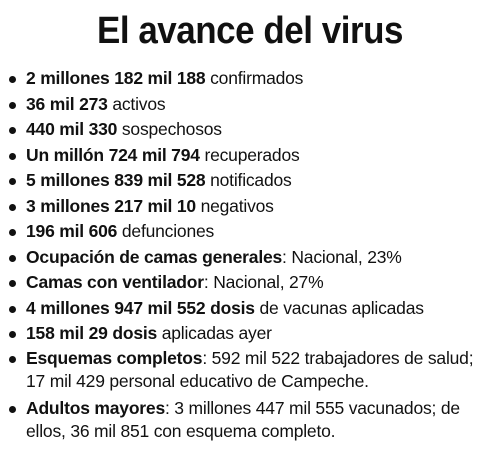 This screenshot has height=456, width=500. I want to click on fact-label: activos, so click(136, 103).